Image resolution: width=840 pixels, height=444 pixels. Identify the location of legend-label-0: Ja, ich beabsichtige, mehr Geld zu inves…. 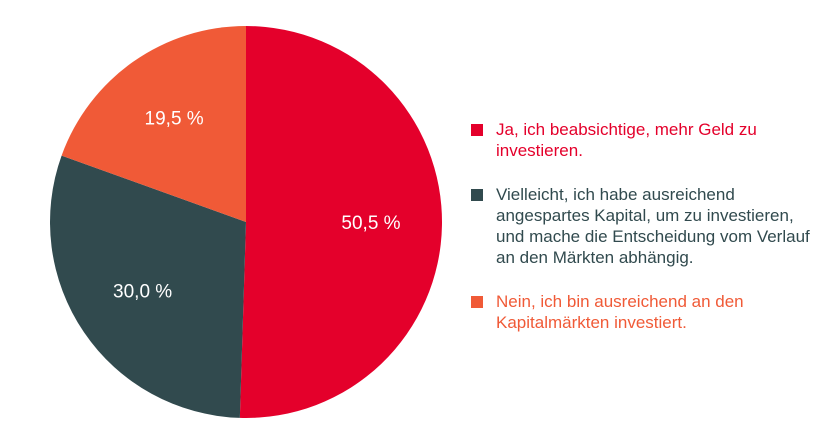
(626, 140).